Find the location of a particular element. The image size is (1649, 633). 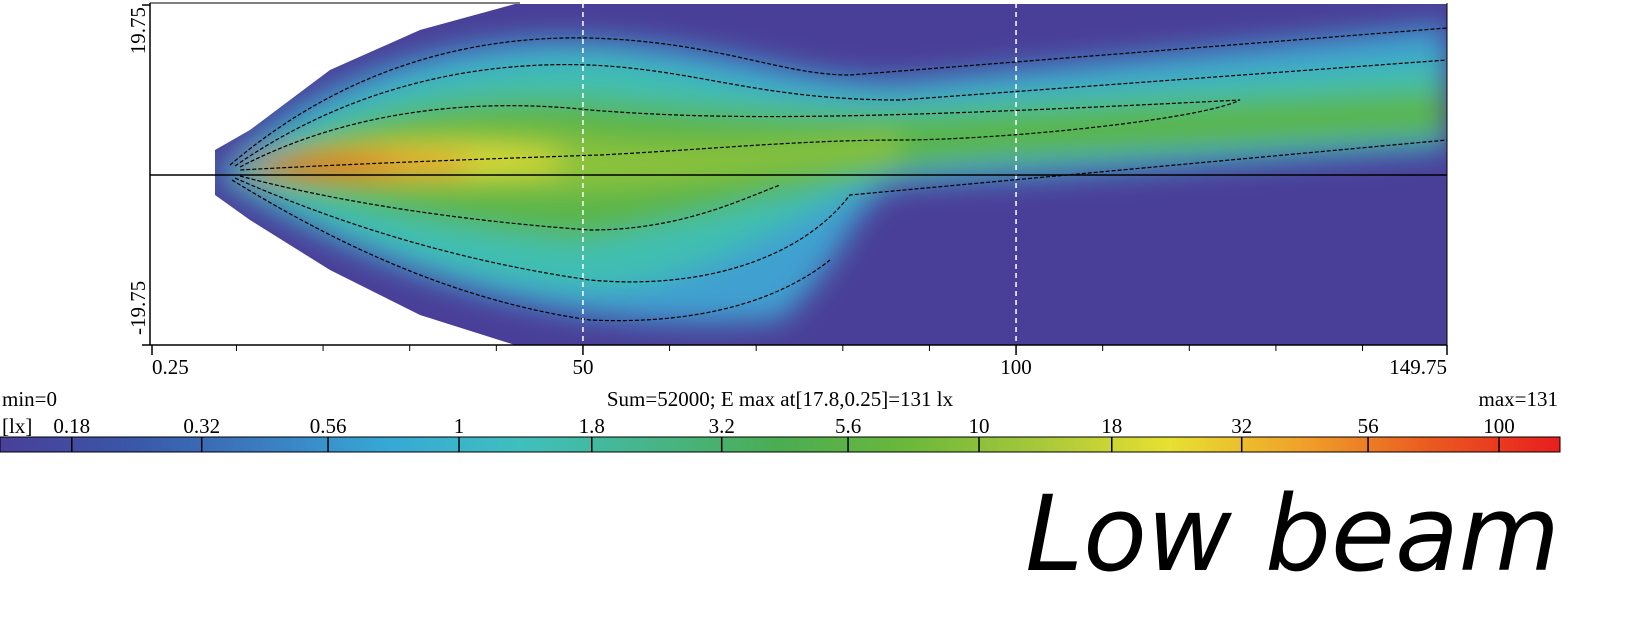

colorbar-tick-label: 0.18 is located at coordinates (71, 426).